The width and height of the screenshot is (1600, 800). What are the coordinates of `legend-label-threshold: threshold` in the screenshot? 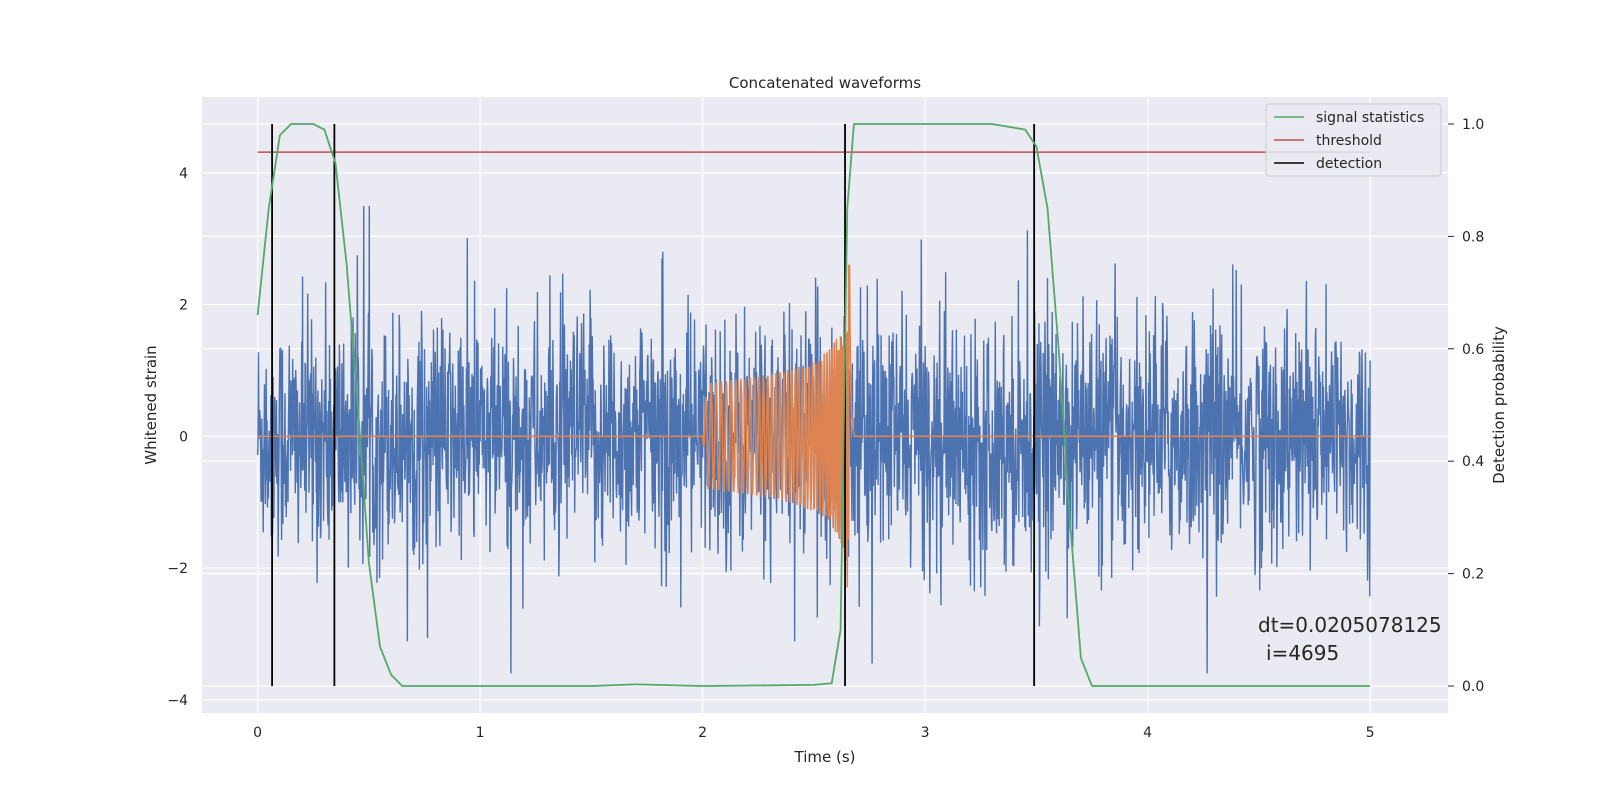 It's located at (1349, 141).